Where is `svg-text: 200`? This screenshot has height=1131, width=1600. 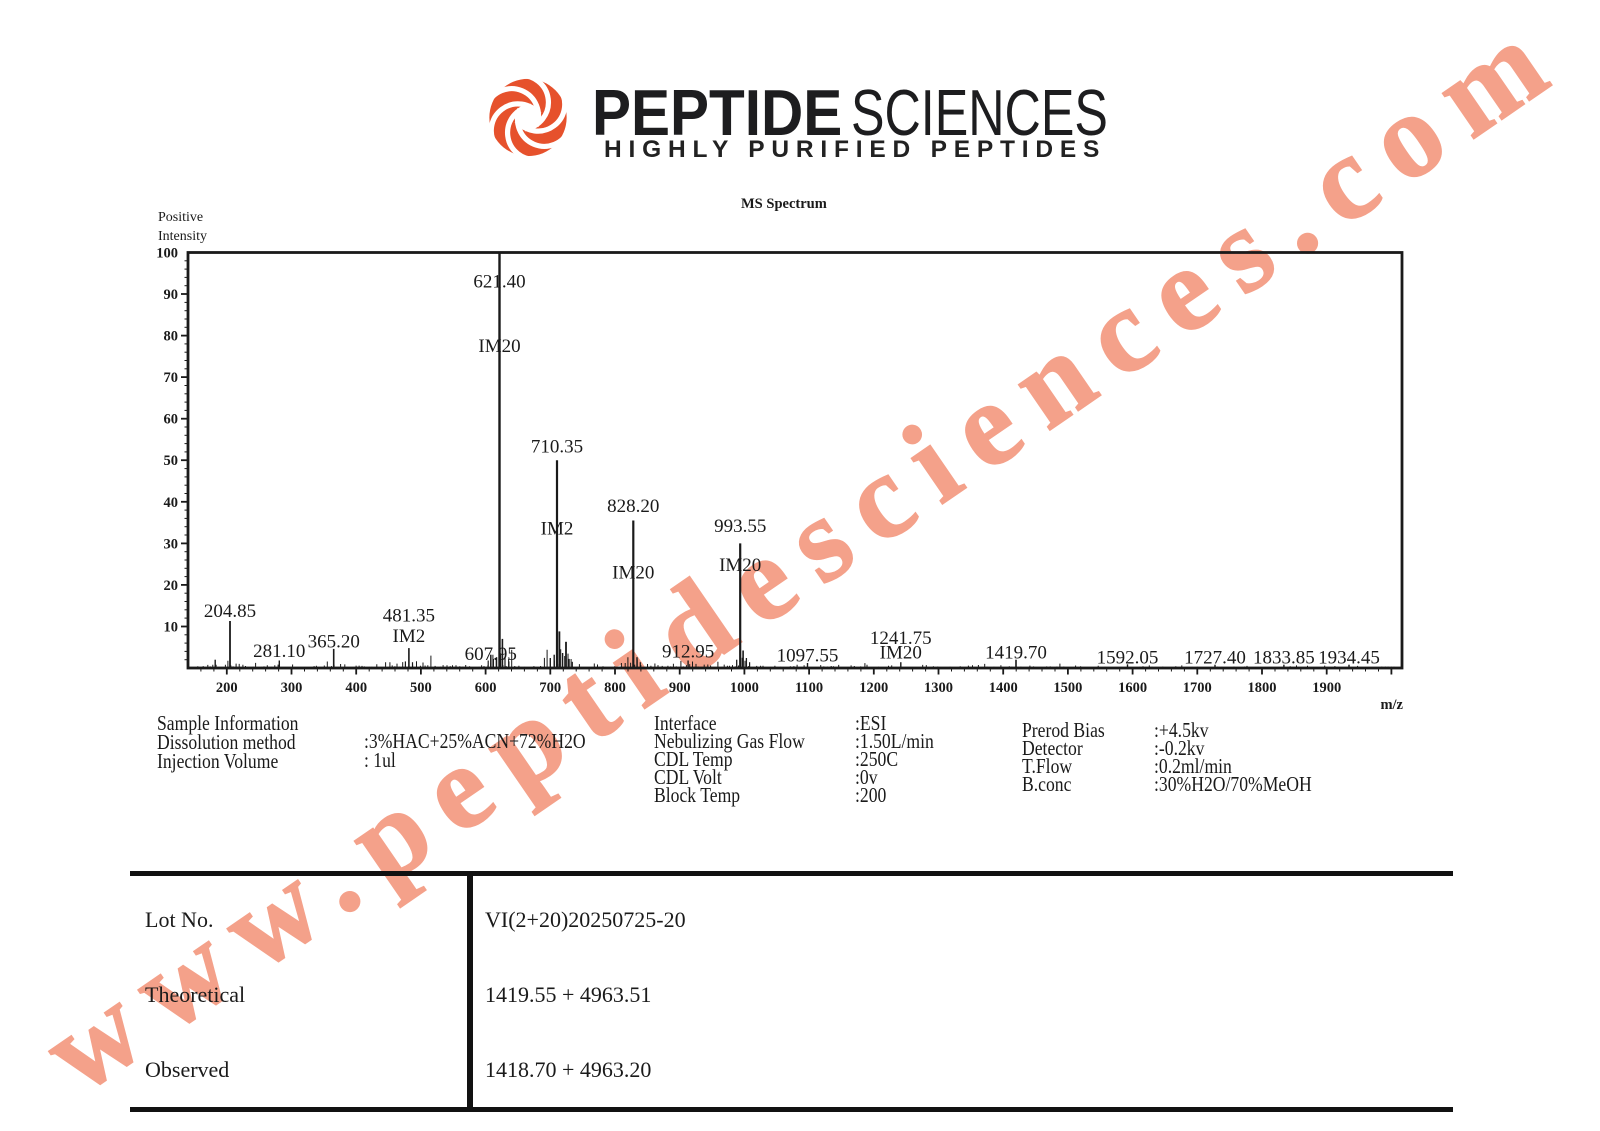 svg-text: 200 is located at coordinates (227, 688).